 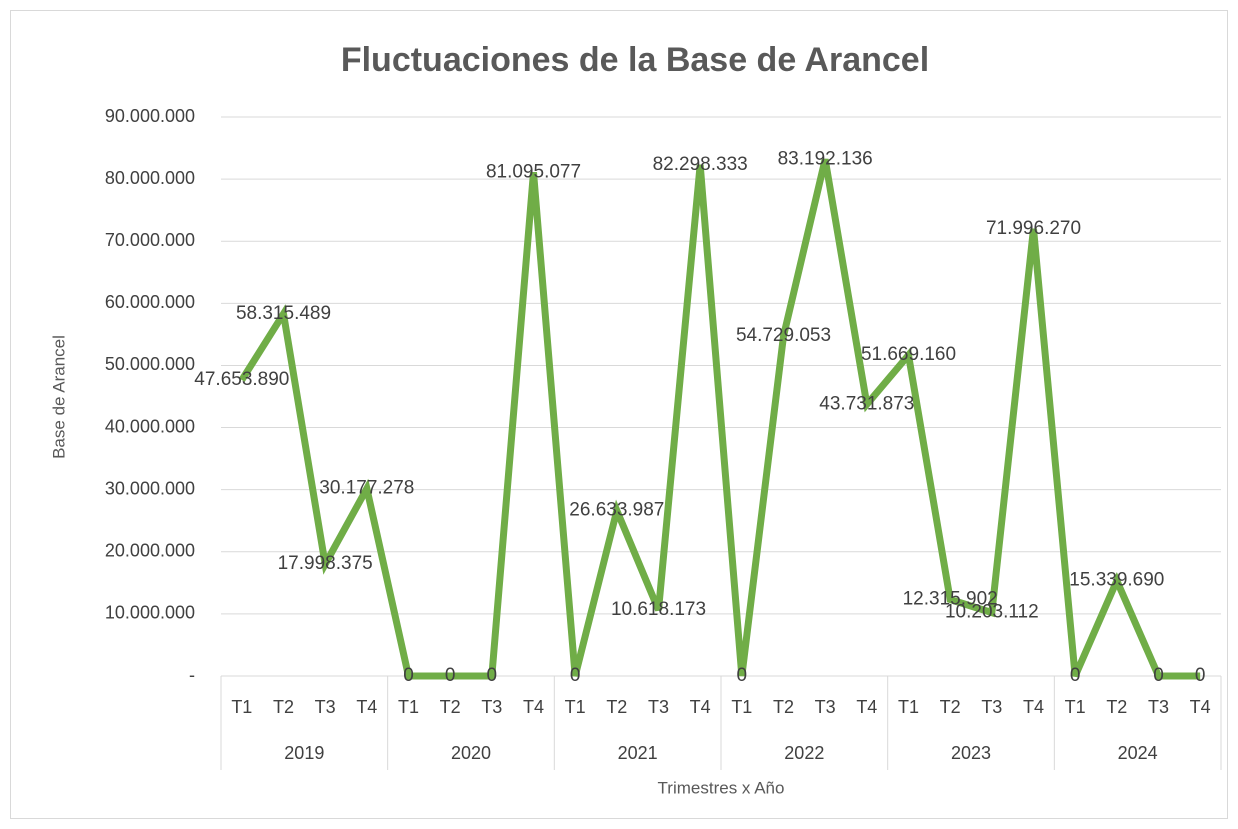 What do you see at coordinates (366, 488) in the screenshot?
I see `data-label: 30.177.278` at bounding box center [366, 488].